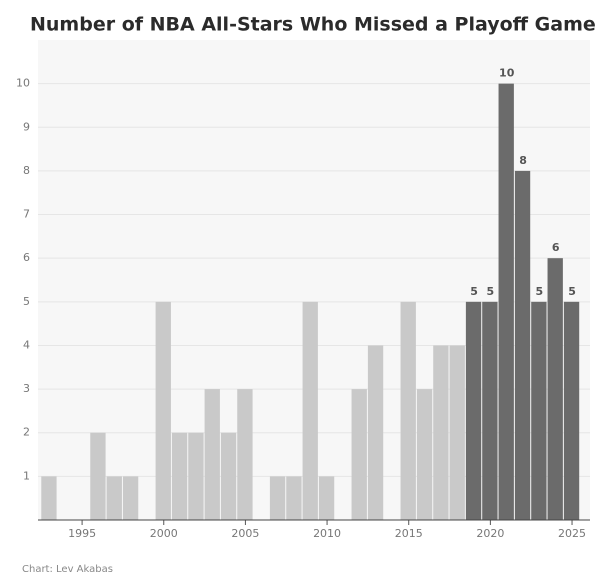  I want to click on y-tick-label: 2, so click(26, 432).